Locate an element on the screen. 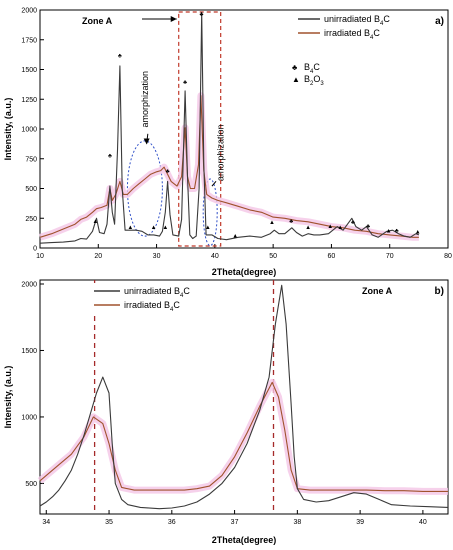 The width and height of the screenshot is (453, 550). panel-a-amorphization-ellipse is located at coordinates (210, 212).